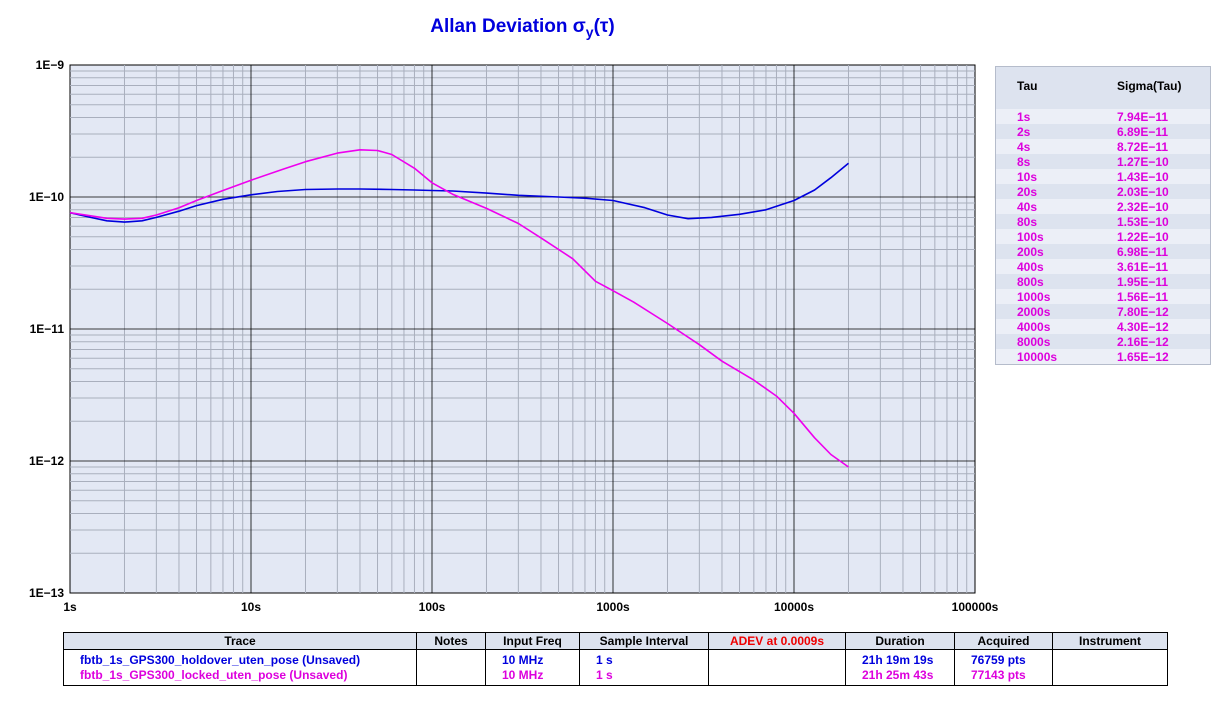 The image size is (1230, 725). I want to click on sigma-value: 2.32E−10, so click(1143, 207).